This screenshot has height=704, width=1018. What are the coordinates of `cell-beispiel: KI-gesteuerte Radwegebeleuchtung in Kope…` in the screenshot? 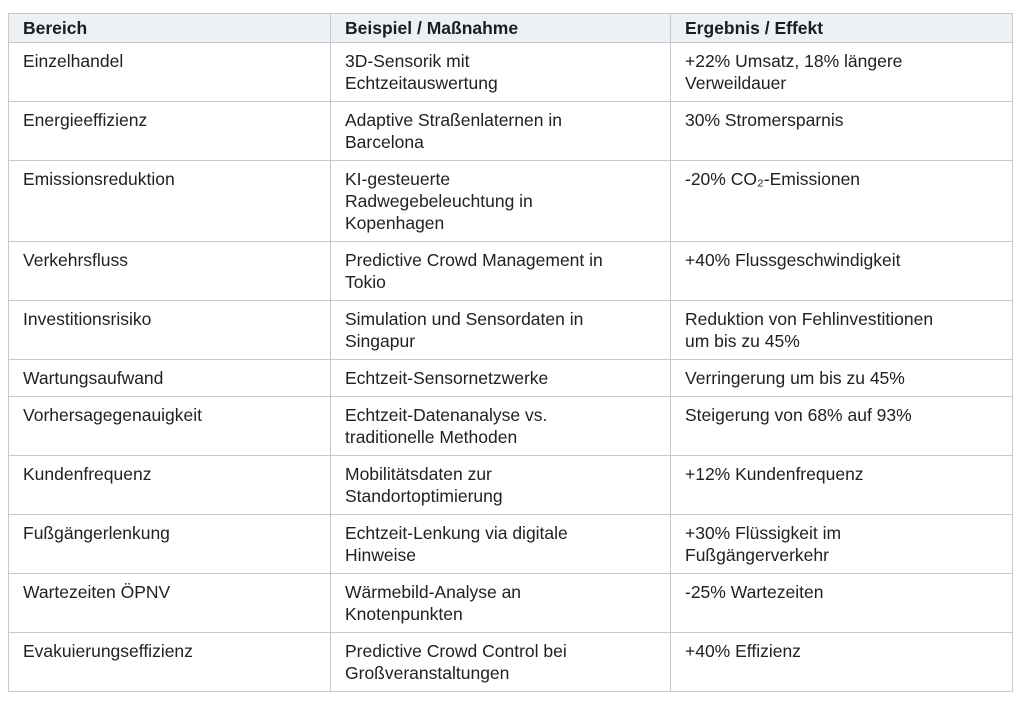 It's located at (500, 201).